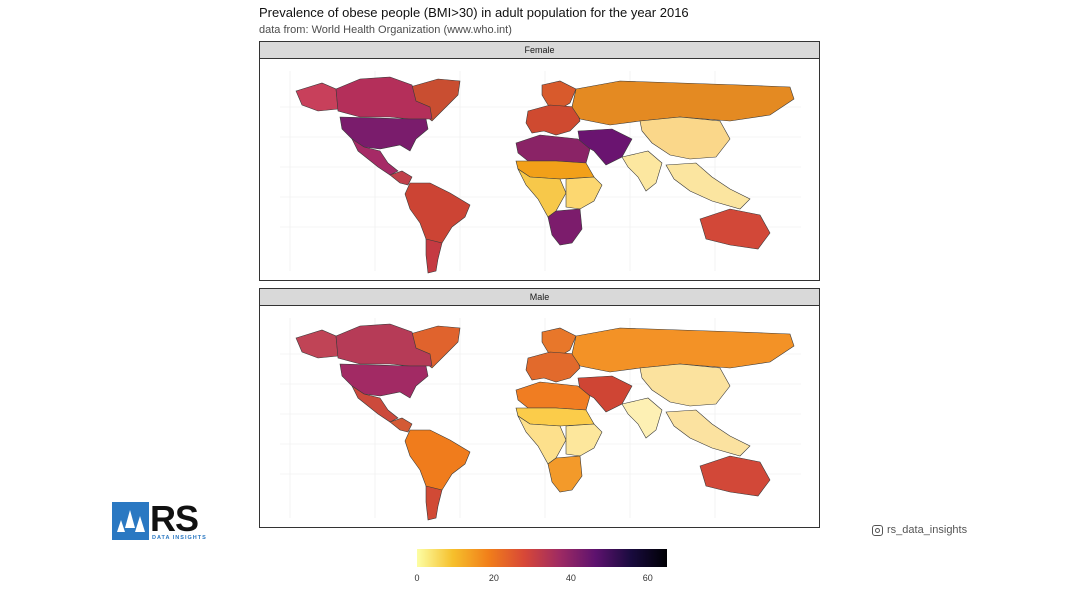 This screenshot has width=1080, height=608. I want to click on facet-strip-male: Male, so click(539, 297).